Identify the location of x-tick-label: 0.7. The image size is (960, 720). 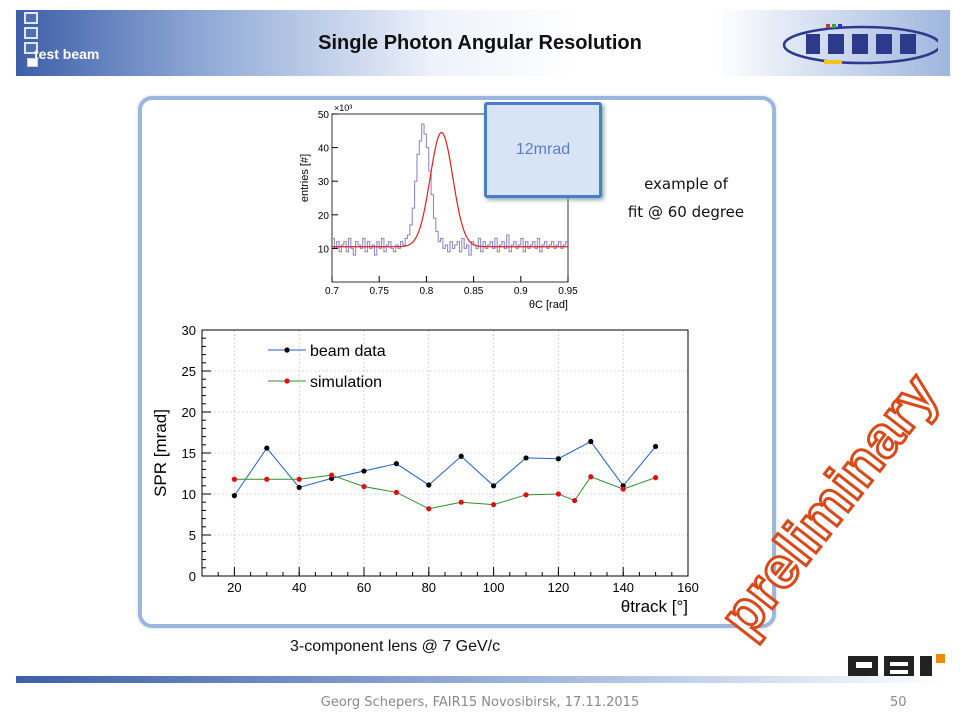
(332, 291).